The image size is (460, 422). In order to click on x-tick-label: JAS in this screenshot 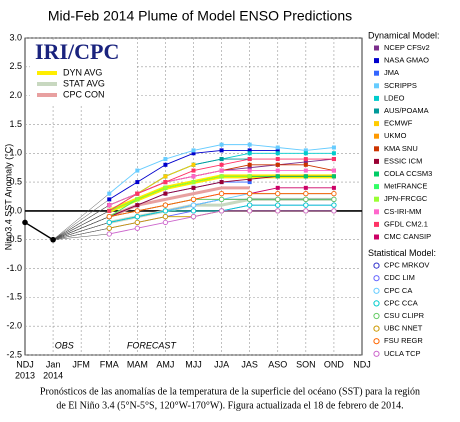, I will do `click(249, 364)`.